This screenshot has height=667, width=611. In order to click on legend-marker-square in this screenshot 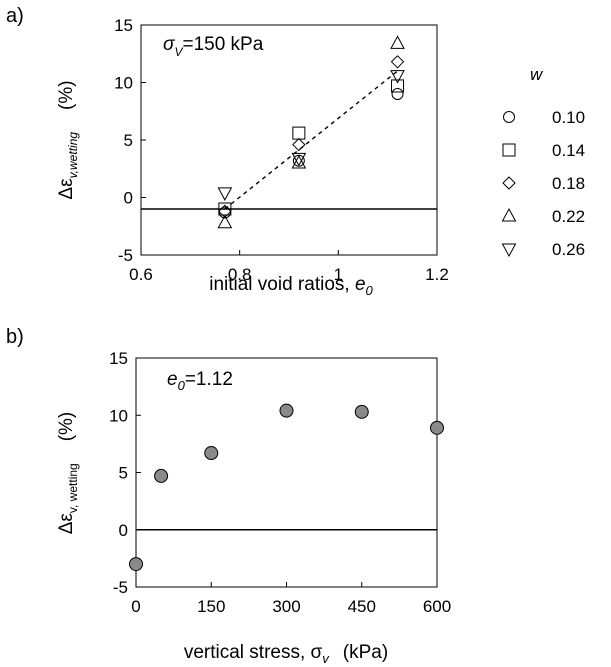, I will do `click(509, 150)`.